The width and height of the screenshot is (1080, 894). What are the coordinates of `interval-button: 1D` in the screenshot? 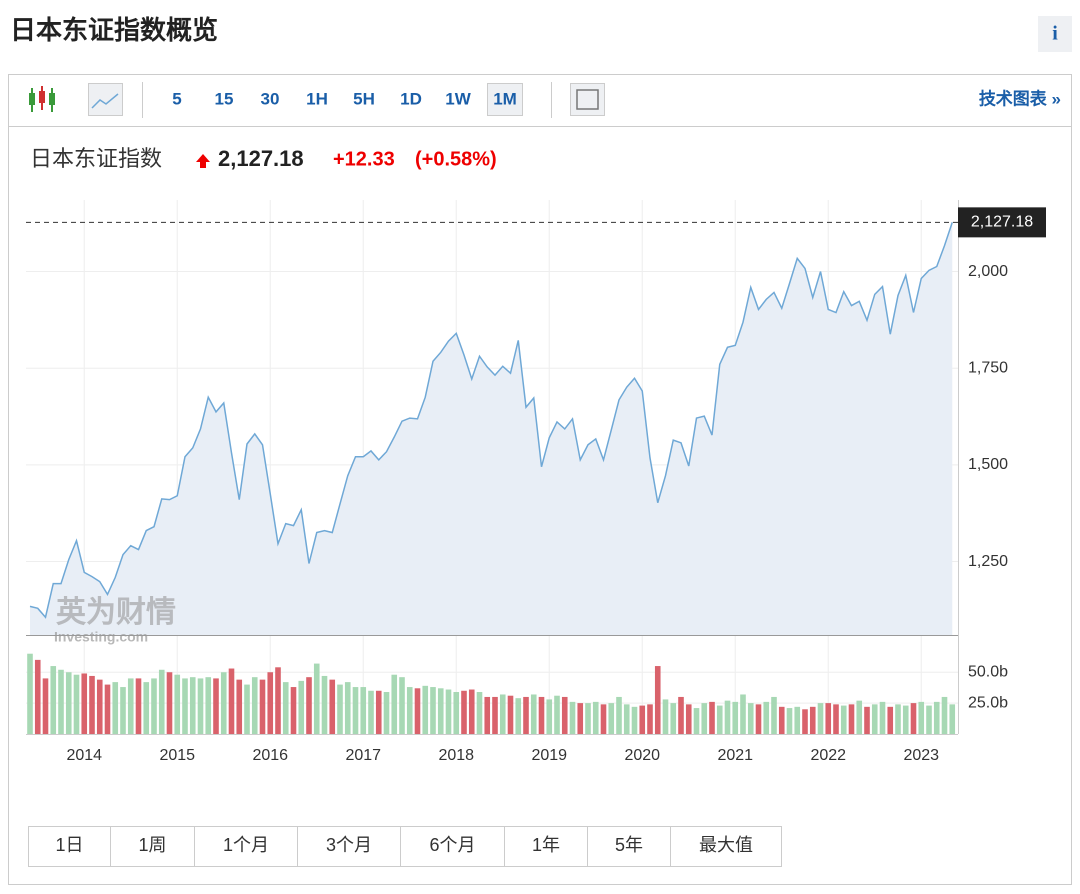 It's located at (411, 98).